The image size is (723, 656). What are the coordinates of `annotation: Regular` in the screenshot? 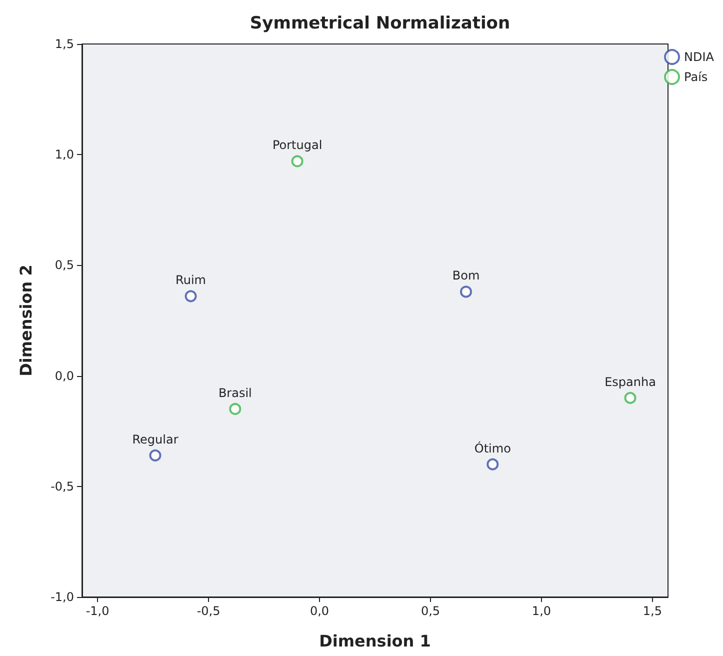 It's located at (155, 439).